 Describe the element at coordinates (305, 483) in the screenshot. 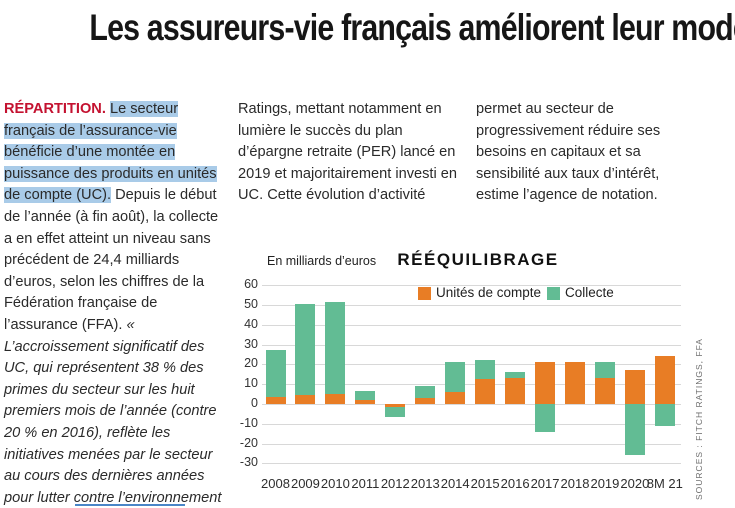

I see `x-axis-tick-label: 2009` at that location.